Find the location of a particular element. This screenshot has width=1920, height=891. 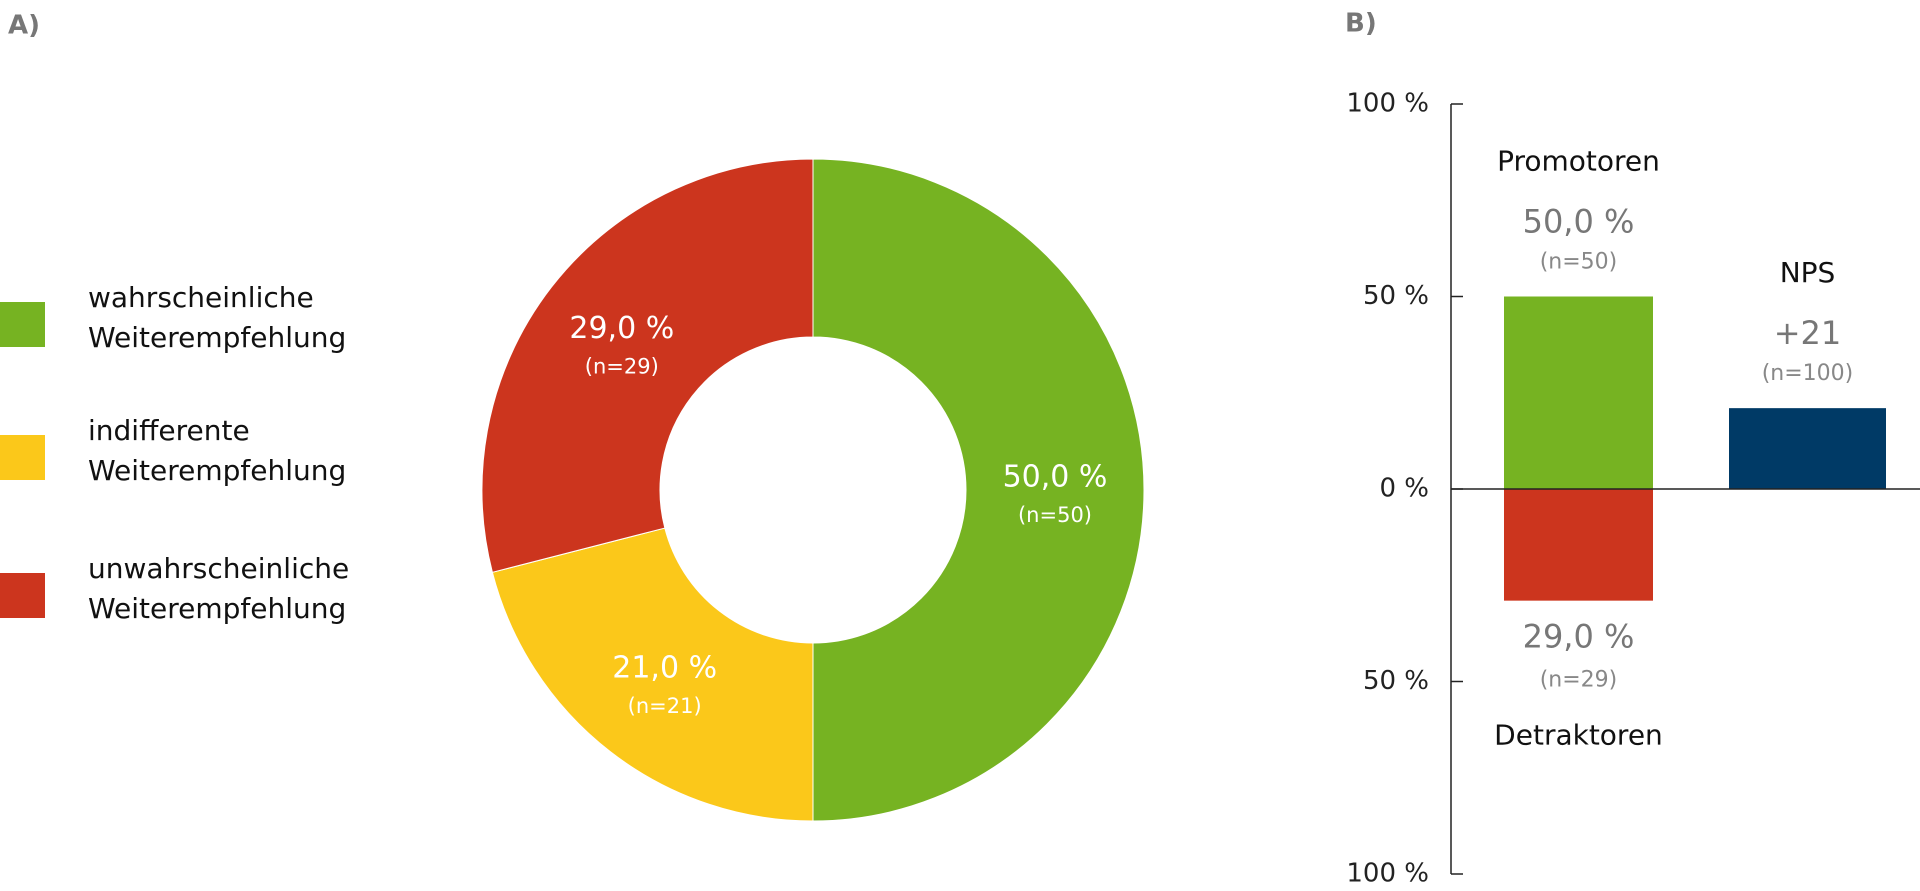

panel-label: A) is located at coordinates (24, 26).